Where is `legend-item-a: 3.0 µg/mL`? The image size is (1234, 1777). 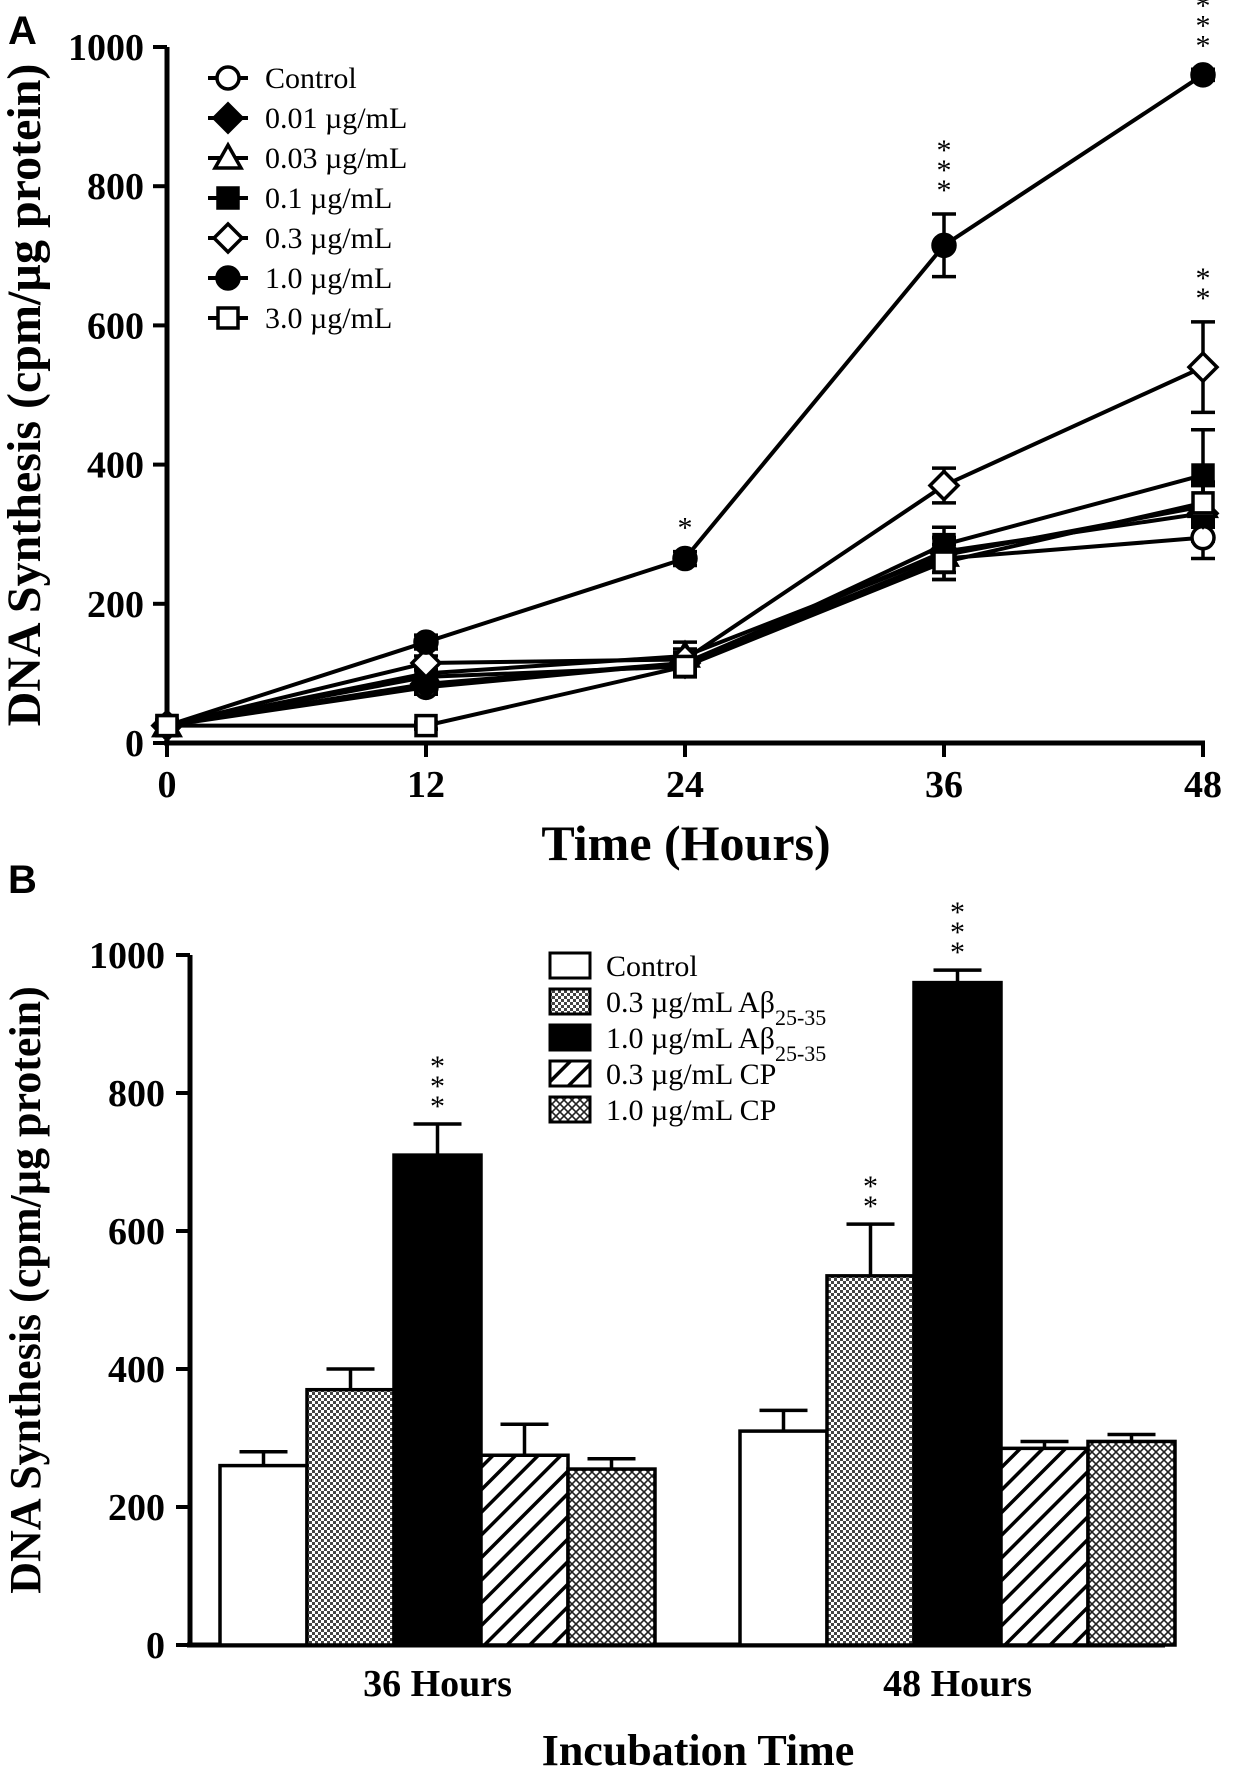 legend-item-a: 3.0 µg/mL is located at coordinates (300, 318).